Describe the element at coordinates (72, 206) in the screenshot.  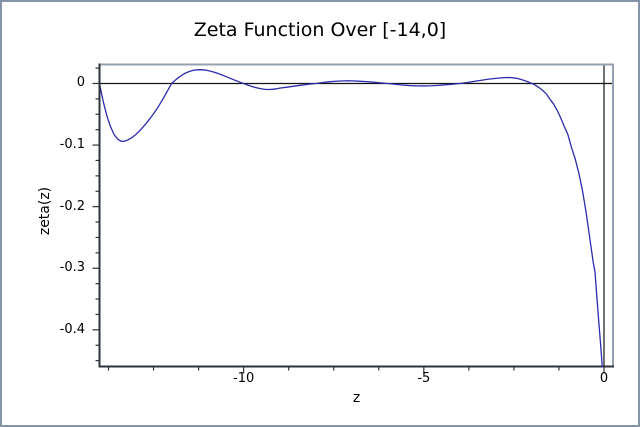
I see `y-tick-label: -0.2` at that location.